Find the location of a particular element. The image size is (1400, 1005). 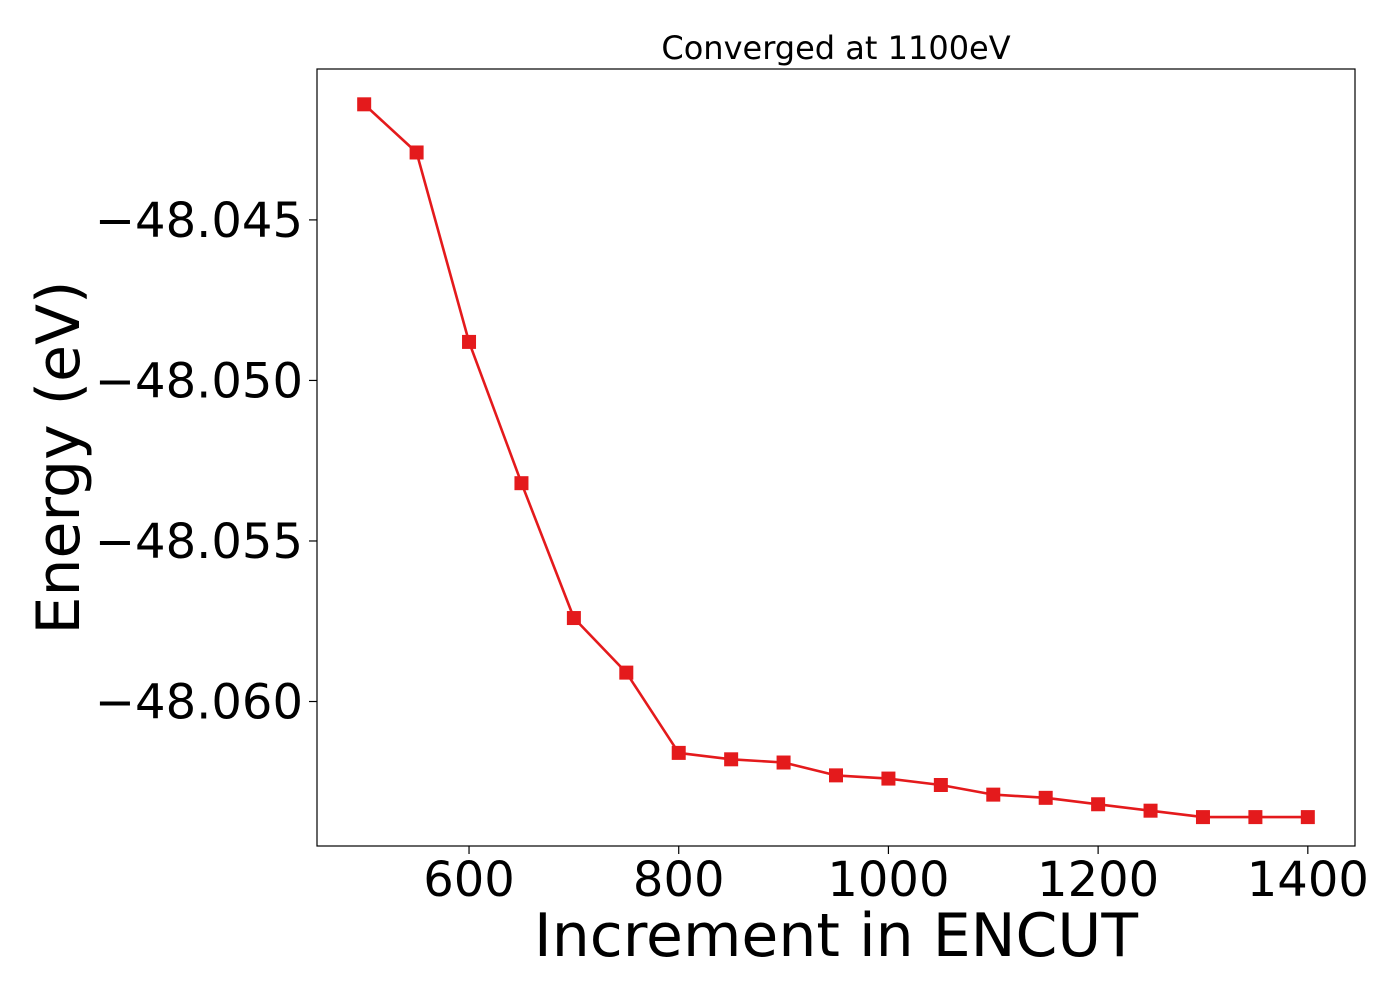

y-axis-ticks: −48.045 −48.050 −48.055 −48.060 is located at coordinates (206, 462).